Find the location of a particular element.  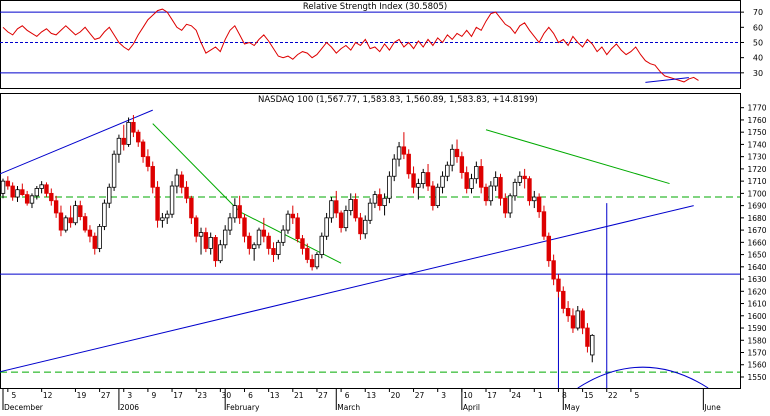

rsi-y-tick-label: 30 is located at coordinates (758, 73).